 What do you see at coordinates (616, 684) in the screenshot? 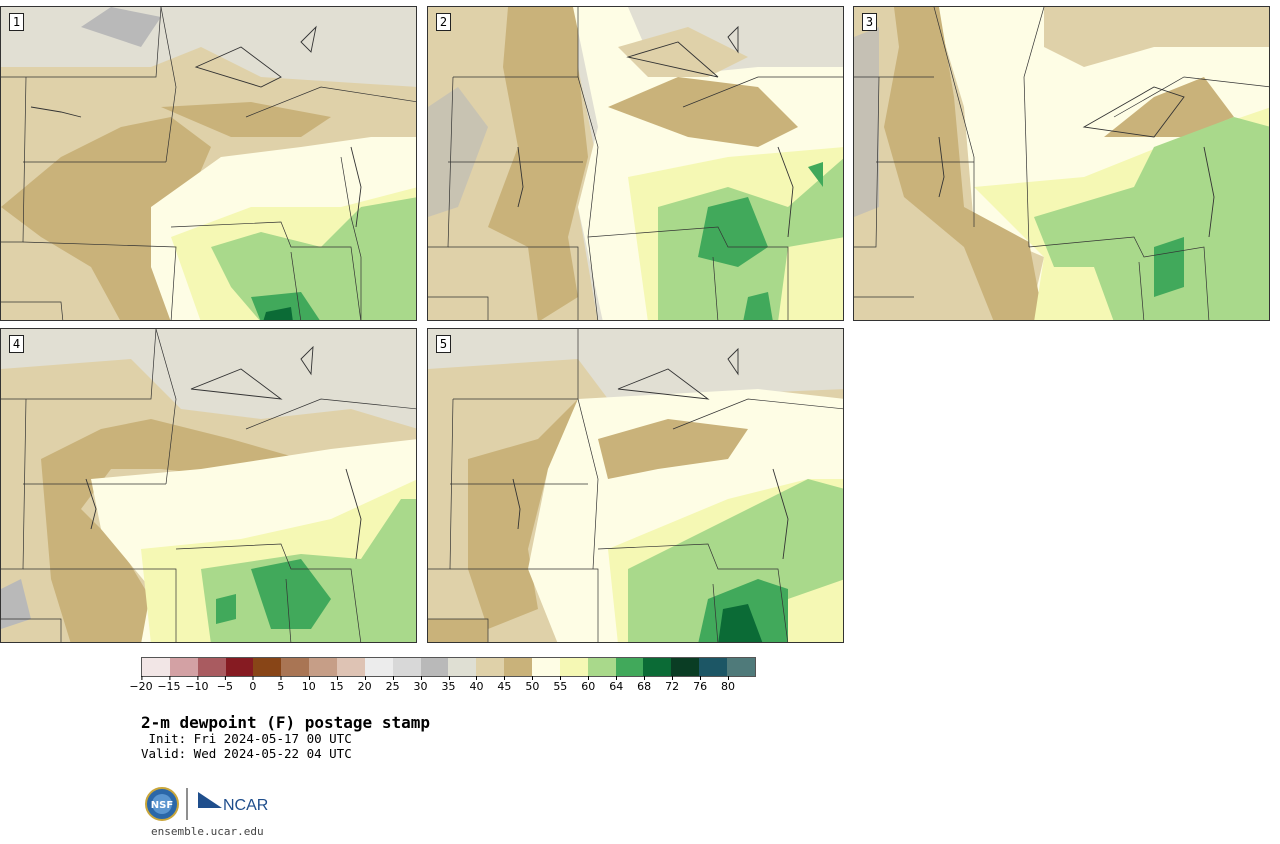
I see `colorbar-tick-label: 64` at bounding box center [616, 684].